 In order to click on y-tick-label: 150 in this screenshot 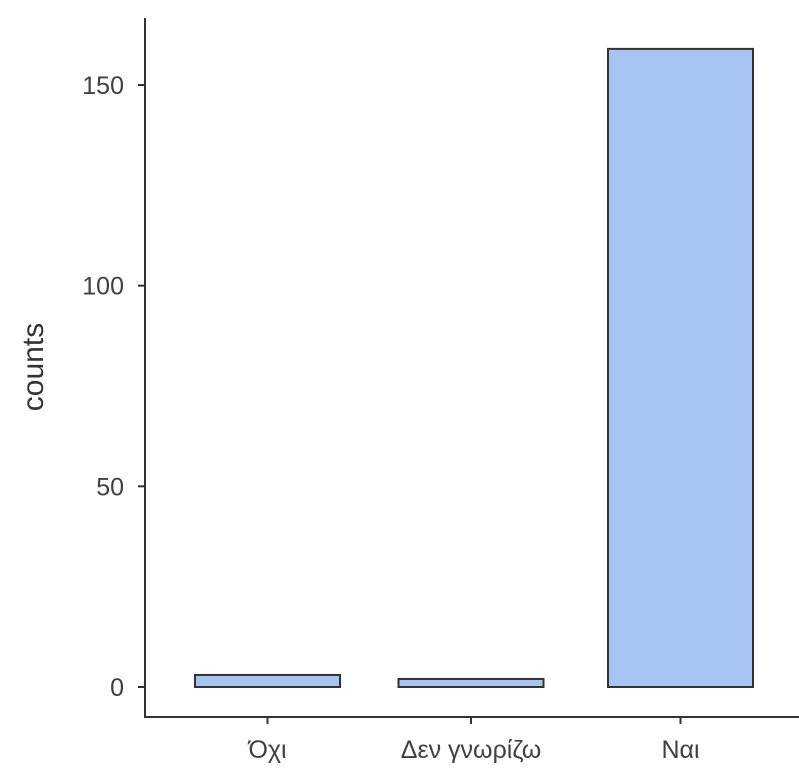, I will do `click(103, 86)`.